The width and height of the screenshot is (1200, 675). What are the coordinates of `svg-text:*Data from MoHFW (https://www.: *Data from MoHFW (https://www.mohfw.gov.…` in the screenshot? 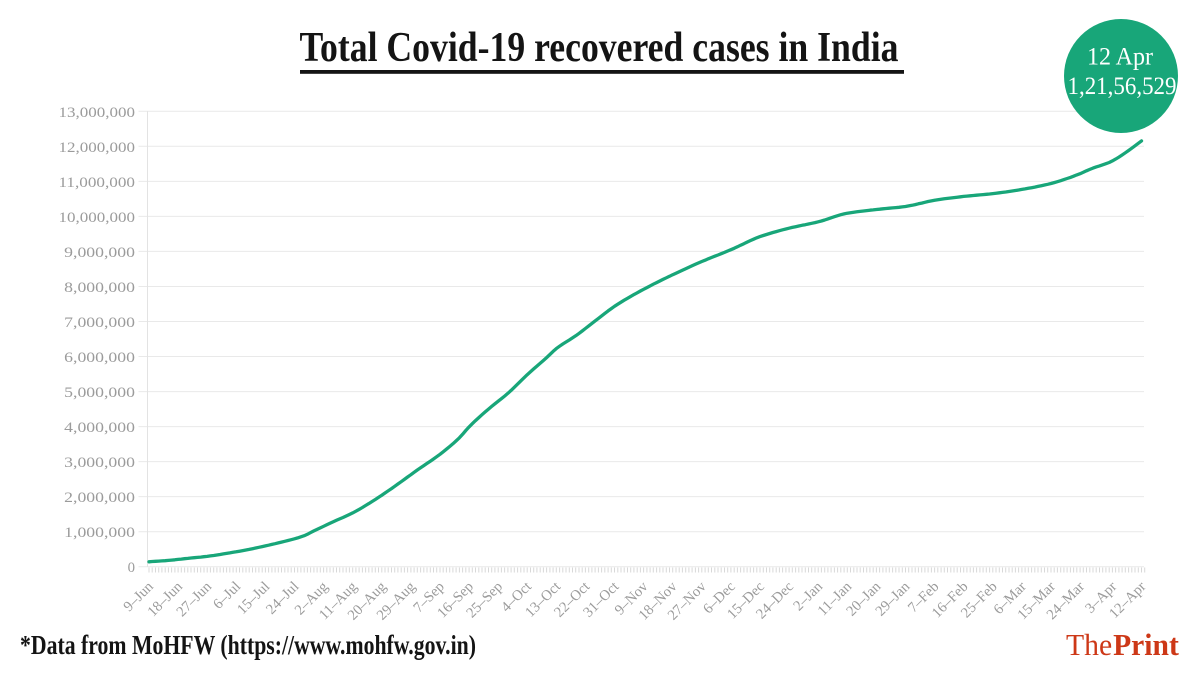 It's located at (248, 645).